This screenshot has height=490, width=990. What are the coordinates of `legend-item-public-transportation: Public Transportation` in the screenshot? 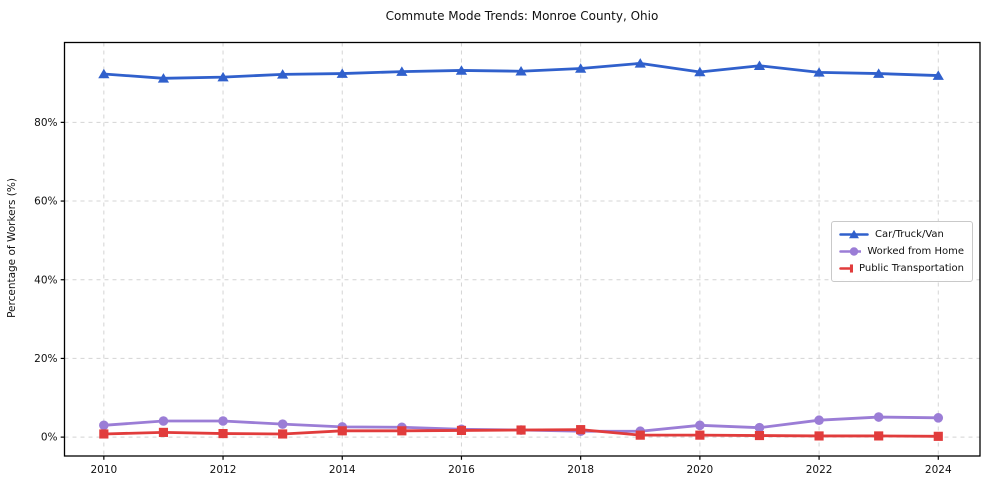 It's located at (901, 268).